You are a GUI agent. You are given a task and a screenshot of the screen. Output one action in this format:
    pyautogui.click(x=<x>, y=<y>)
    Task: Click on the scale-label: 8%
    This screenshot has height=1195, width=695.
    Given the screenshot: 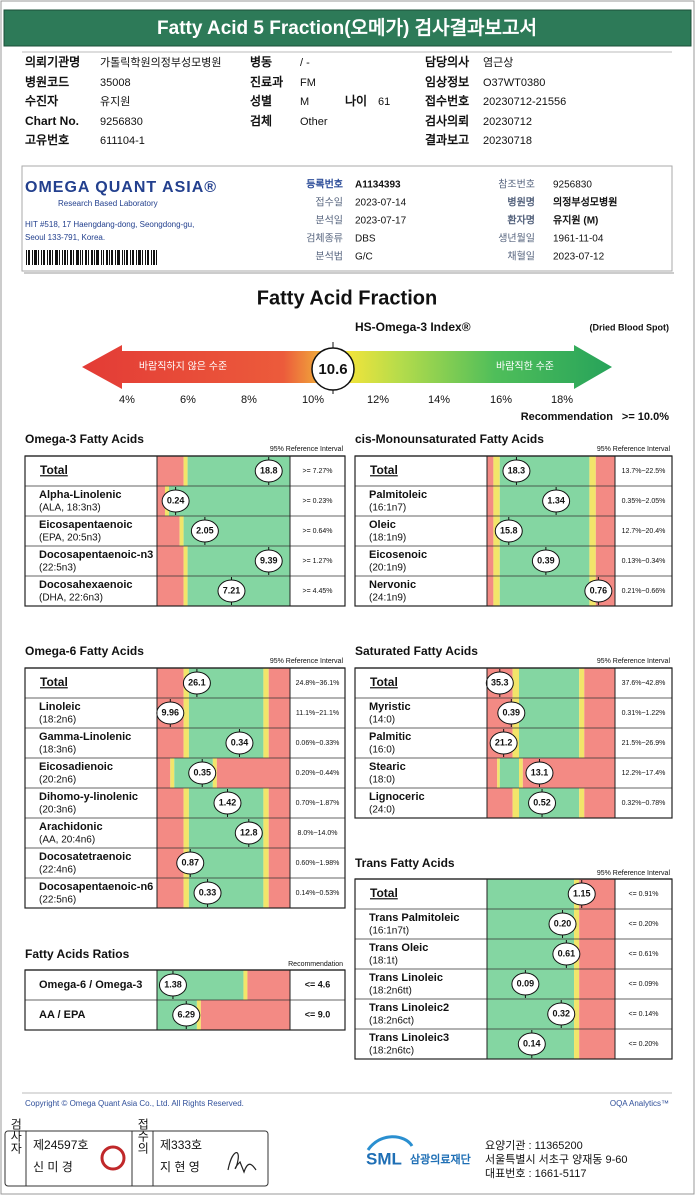 What is the action you would take?
    pyautogui.click(x=249, y=400)
    